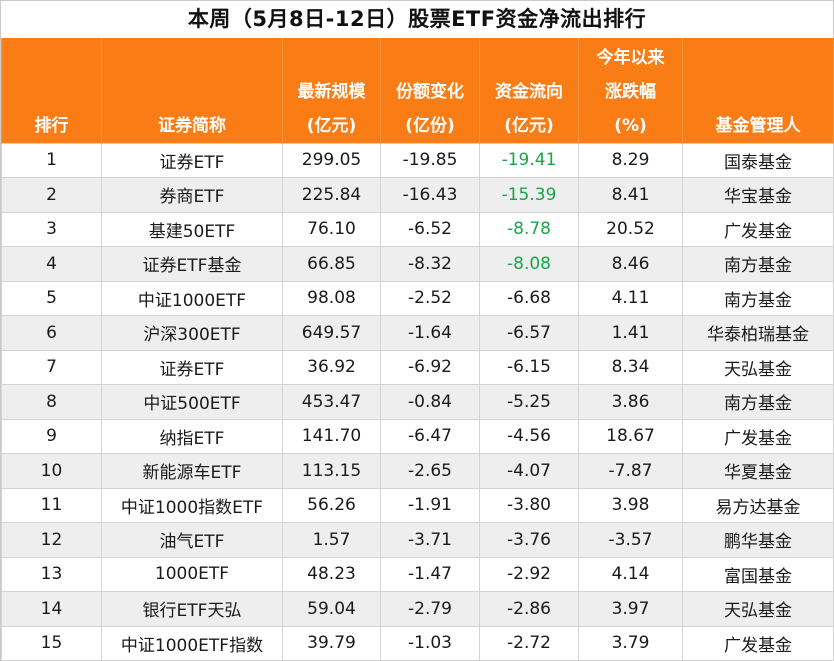  I want to click on cell-share: -19.85, so click(430, 160).